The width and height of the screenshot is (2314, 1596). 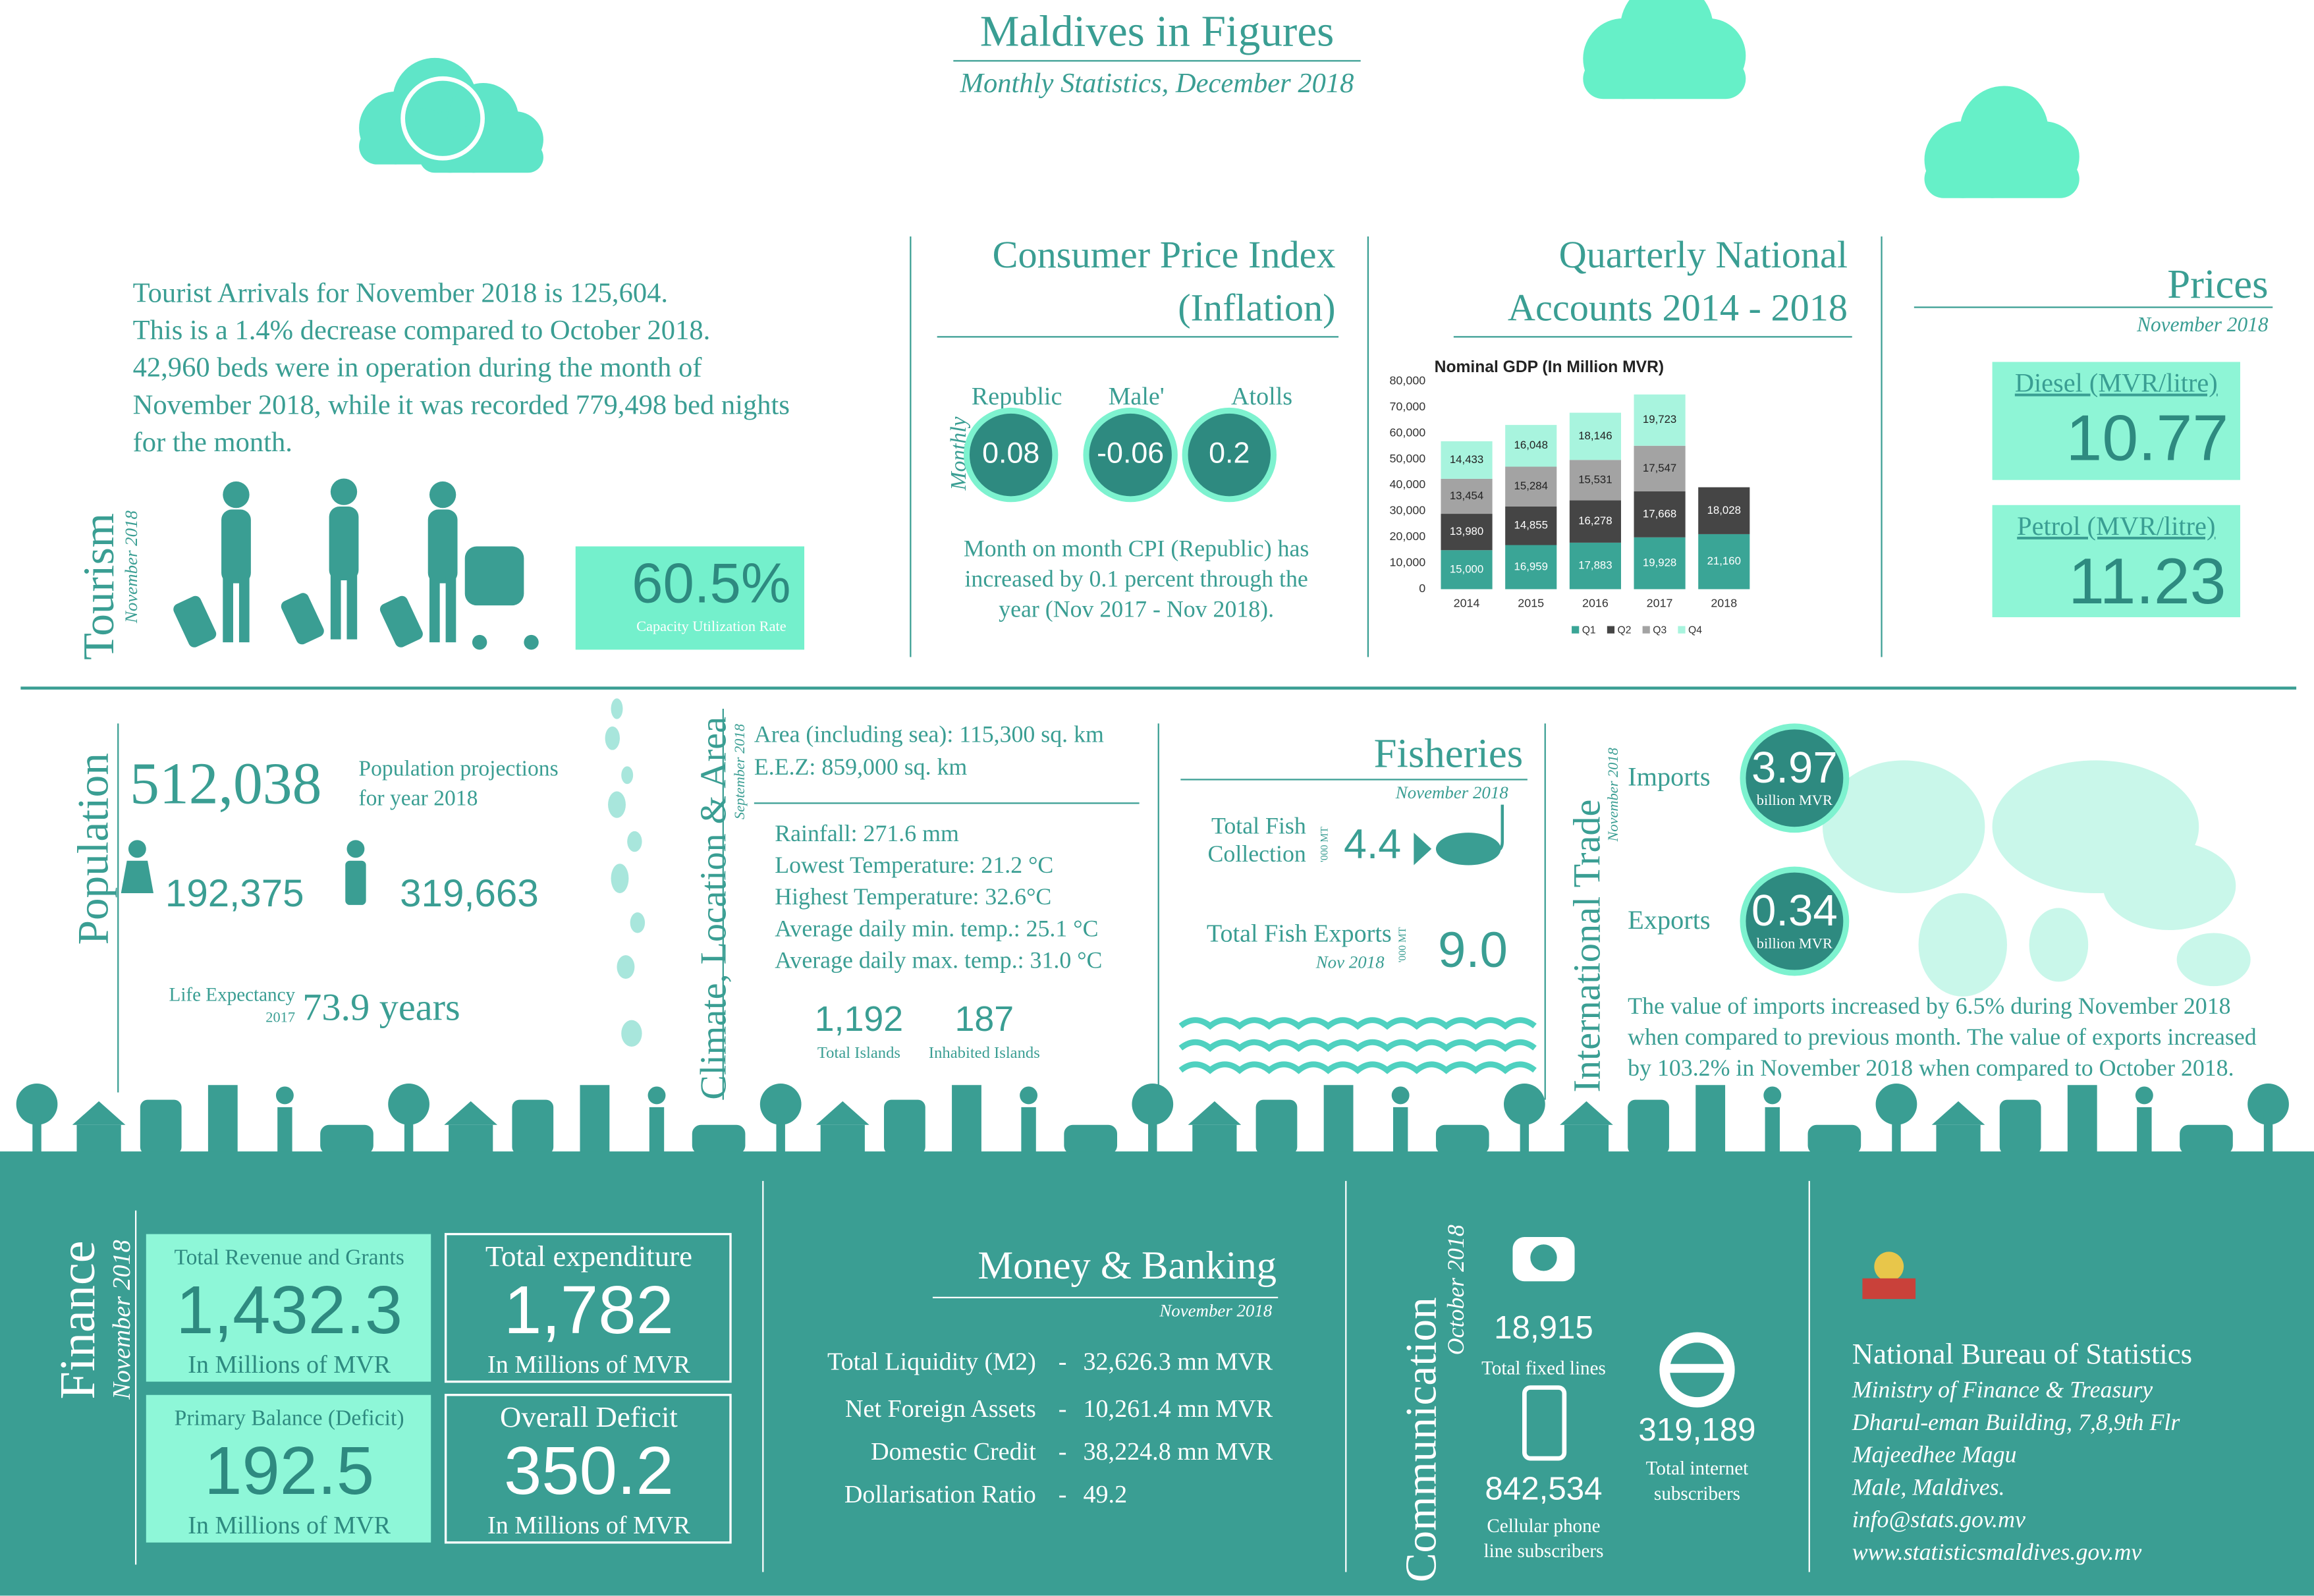 What do you see at coordinates (589, 1416) in the screenshot?
I see `finance-label: Overall Deficit` at bounding box center [589, 1416].